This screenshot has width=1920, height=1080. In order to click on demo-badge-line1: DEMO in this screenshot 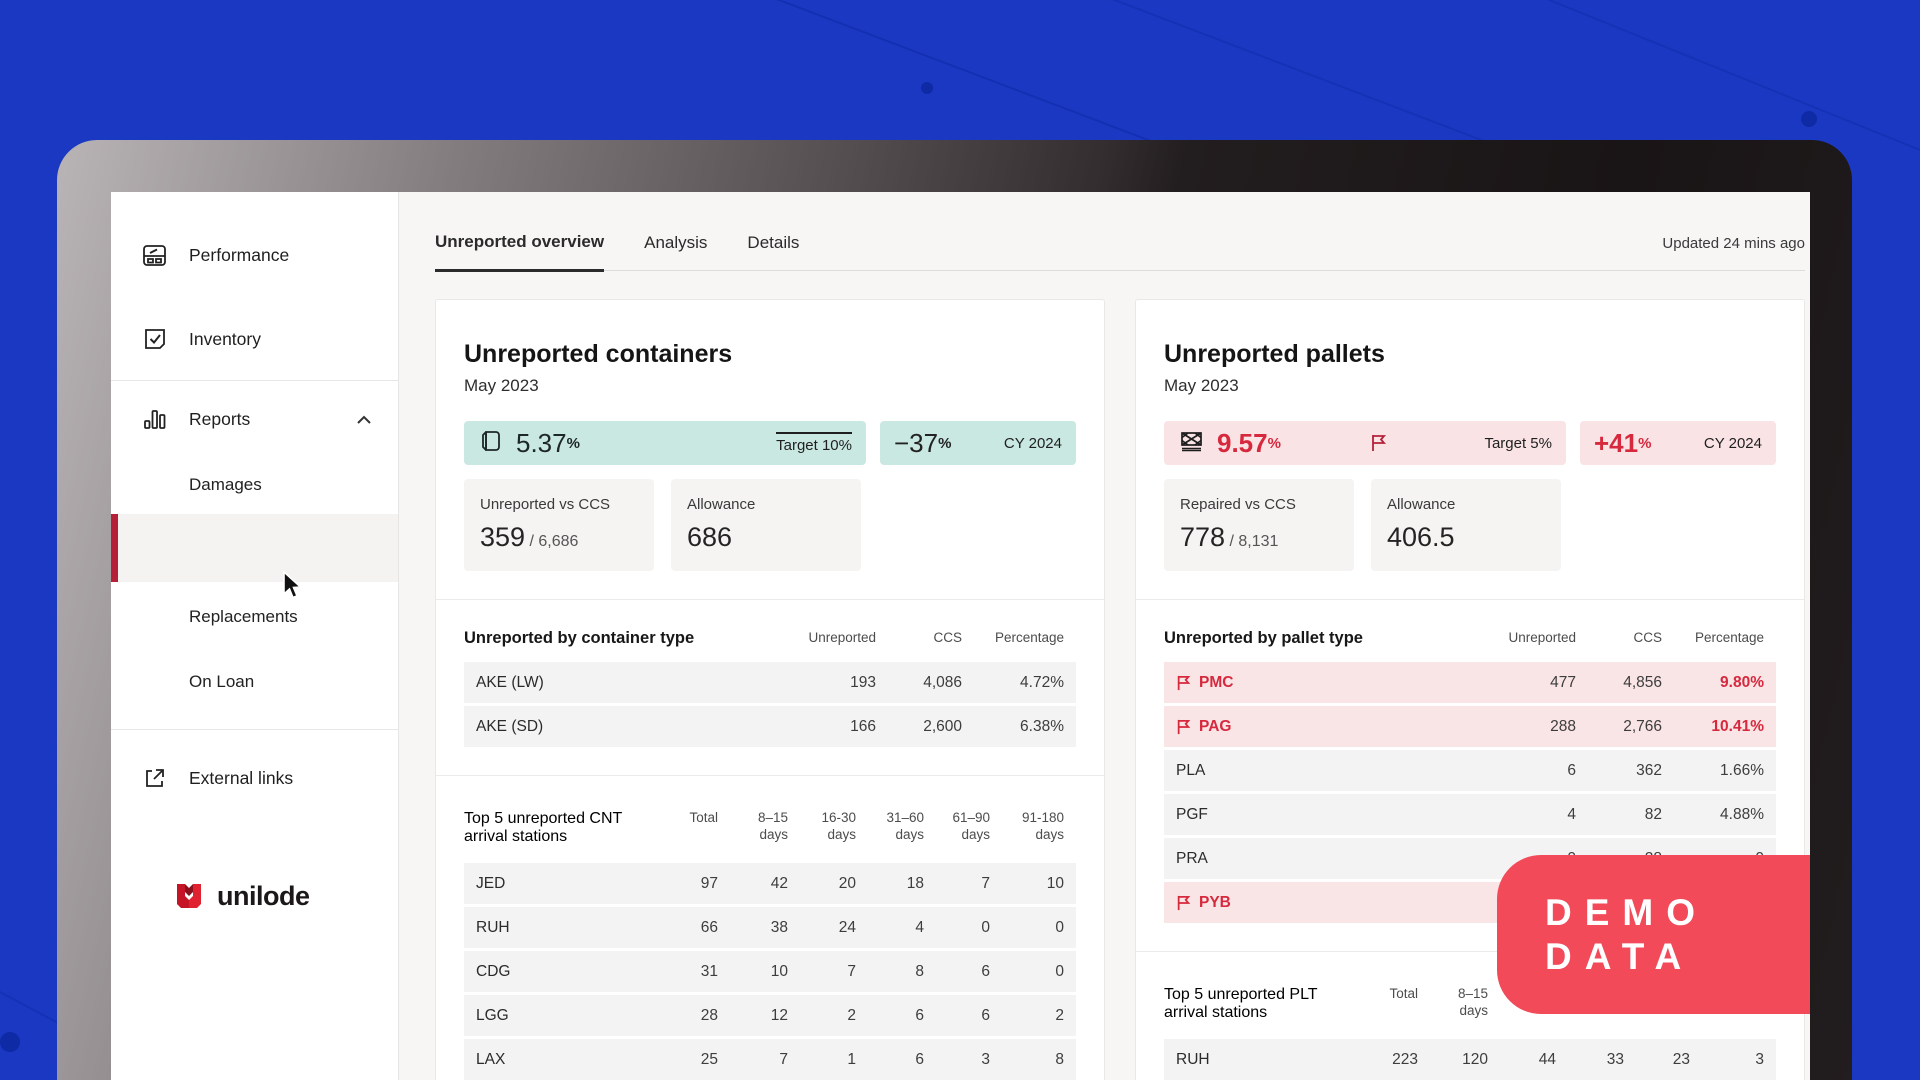, I will do `click(1626, 912)`.